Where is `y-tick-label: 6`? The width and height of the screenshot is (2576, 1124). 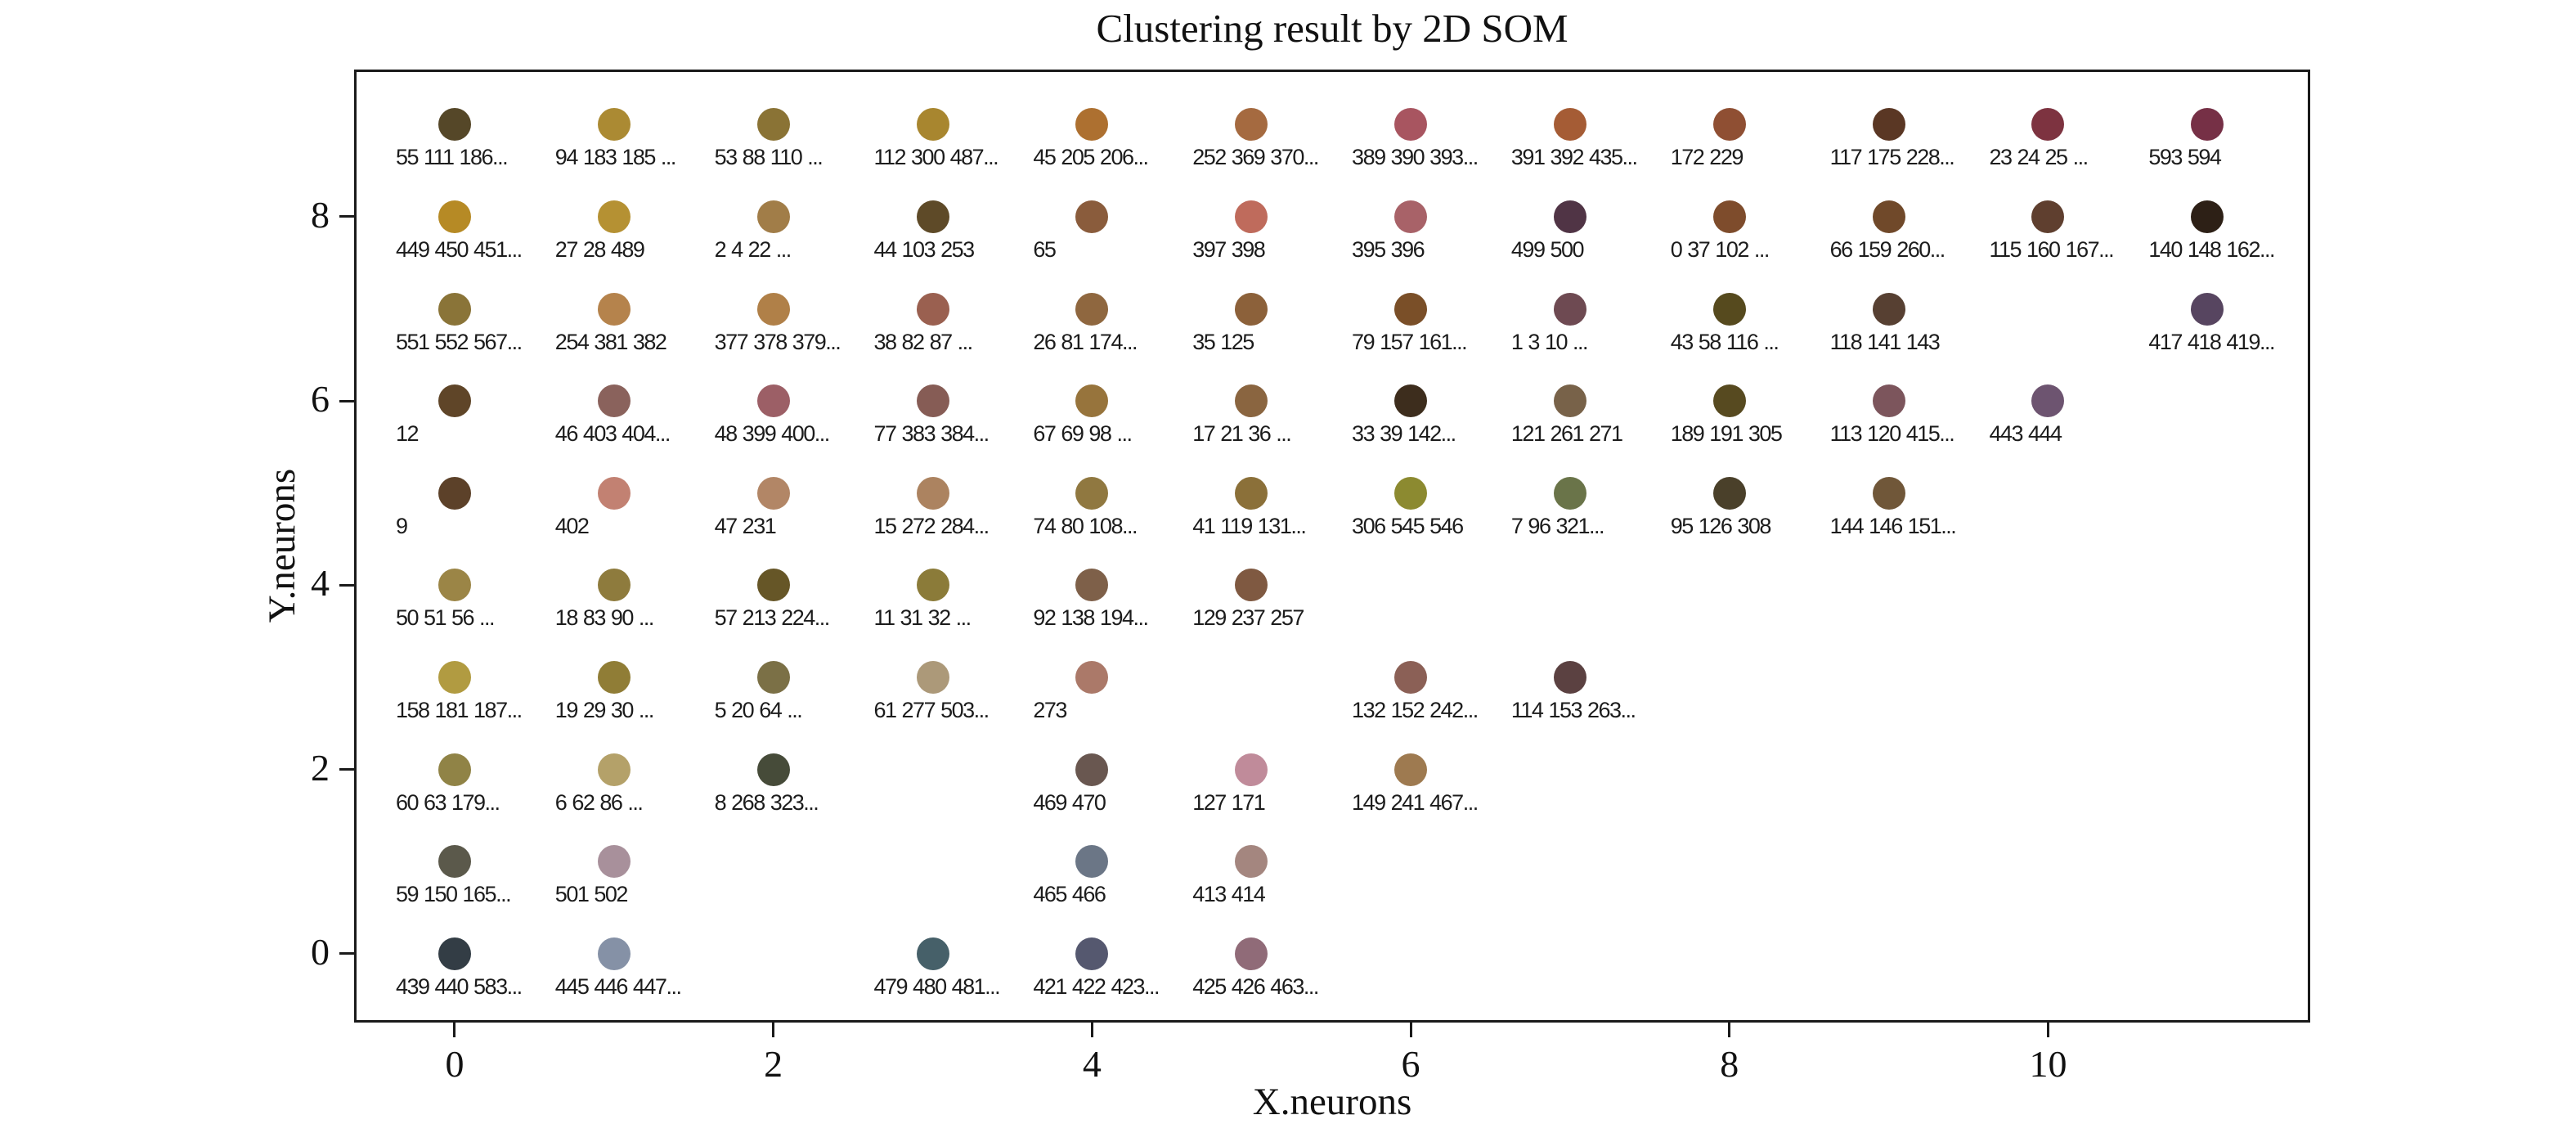 y-tick-label: 6 is located at coordinates (320, 399).